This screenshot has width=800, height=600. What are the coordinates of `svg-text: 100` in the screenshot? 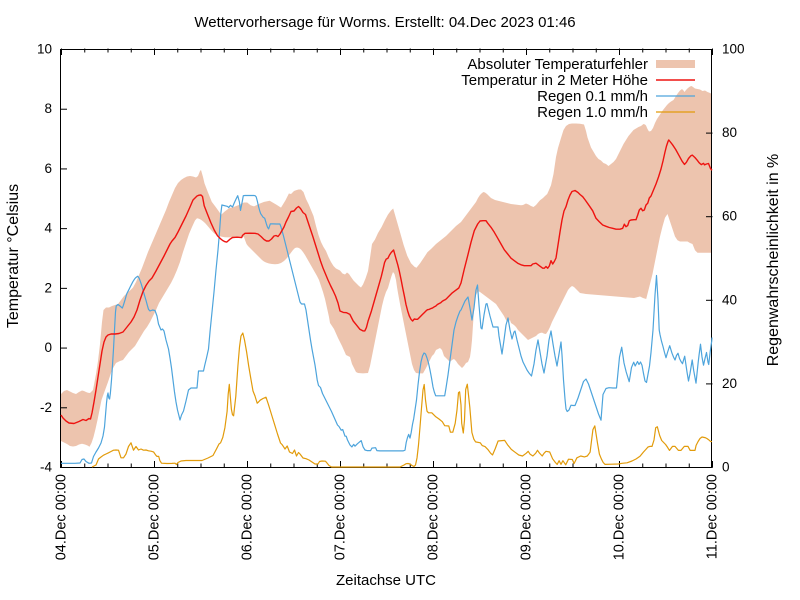 It's located at (733, 49).